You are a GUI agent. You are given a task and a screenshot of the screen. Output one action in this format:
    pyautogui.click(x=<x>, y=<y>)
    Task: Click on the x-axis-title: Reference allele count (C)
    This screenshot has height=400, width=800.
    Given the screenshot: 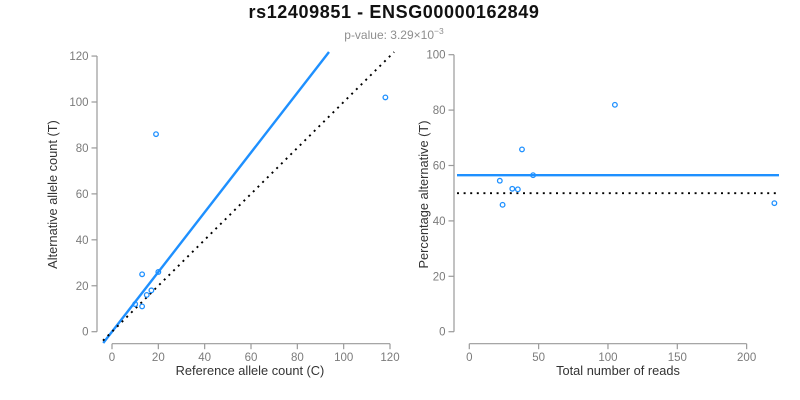 What is the action you would take?
    pyautogui.click(x=250, y=370)
    